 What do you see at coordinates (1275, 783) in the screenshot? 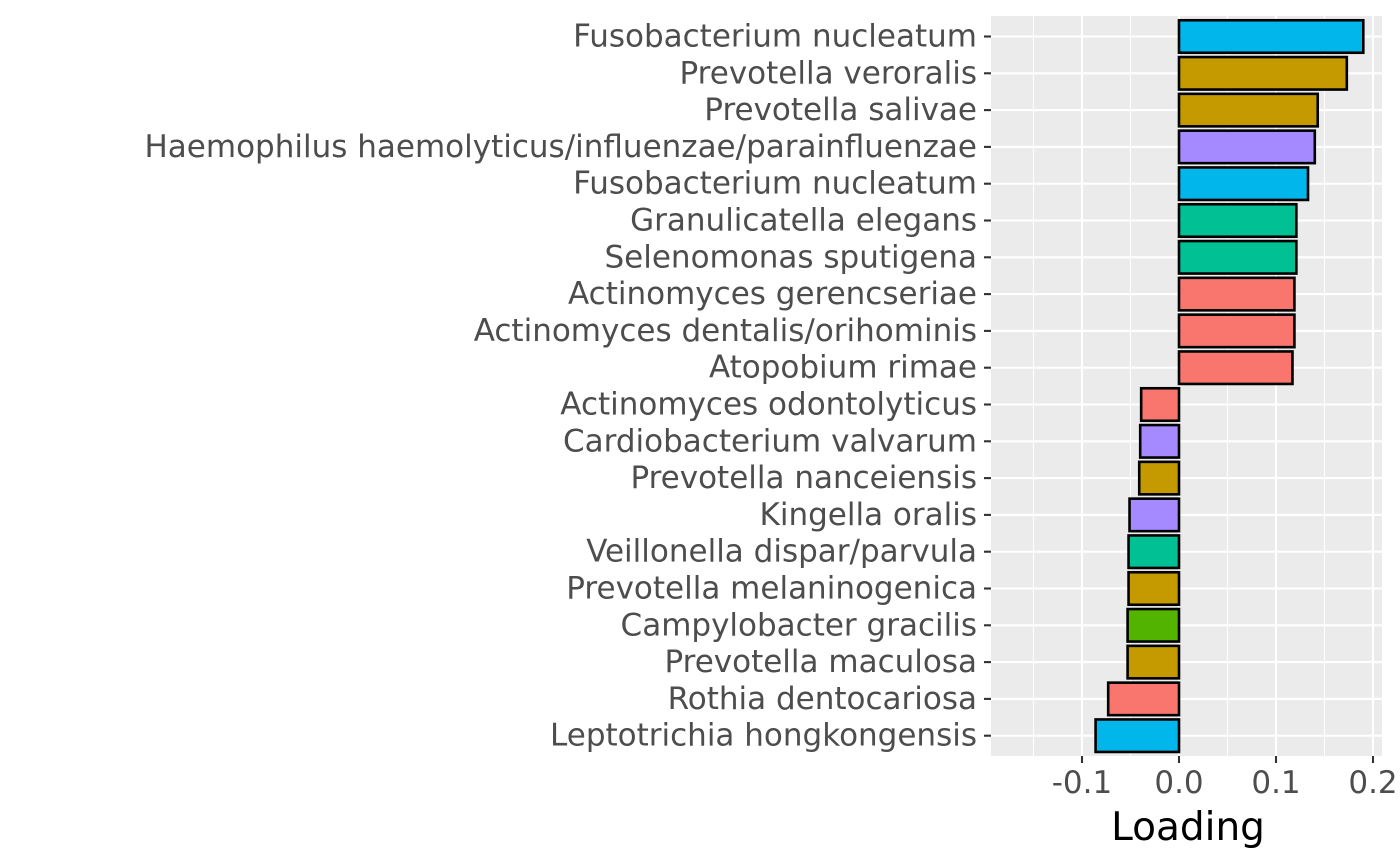
I see `x-tick-label: 0.1` at bounding box center [1275, 783].